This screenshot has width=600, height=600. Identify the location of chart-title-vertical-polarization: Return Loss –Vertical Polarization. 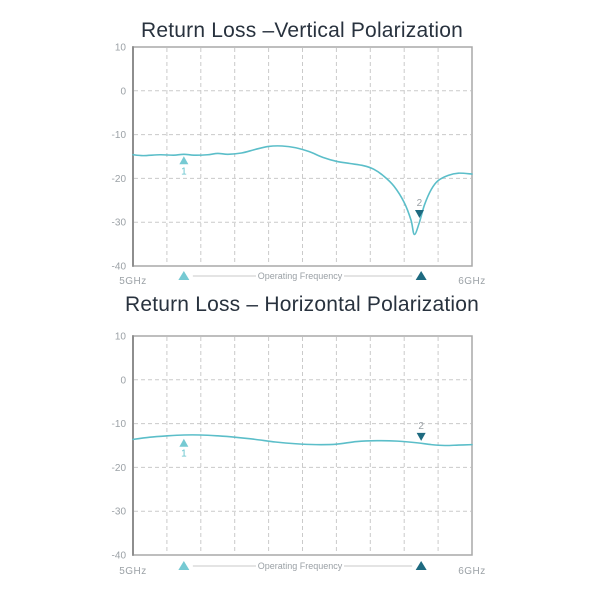
(302, 30).